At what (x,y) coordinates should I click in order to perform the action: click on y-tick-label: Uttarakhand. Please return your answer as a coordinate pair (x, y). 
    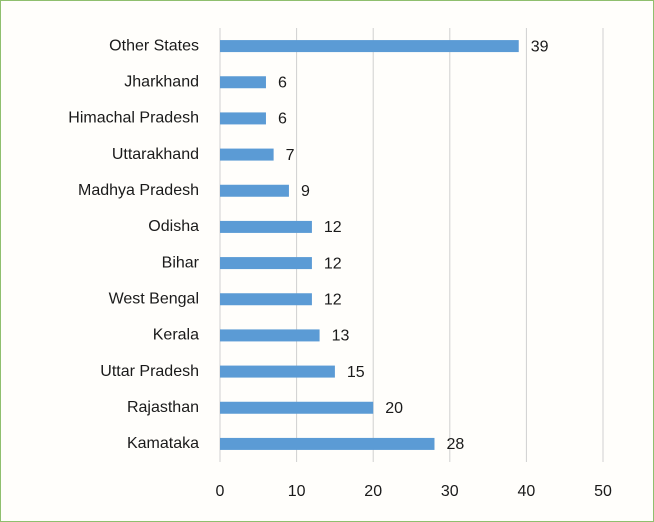
    Looking at the image, I should click on (155, 154).